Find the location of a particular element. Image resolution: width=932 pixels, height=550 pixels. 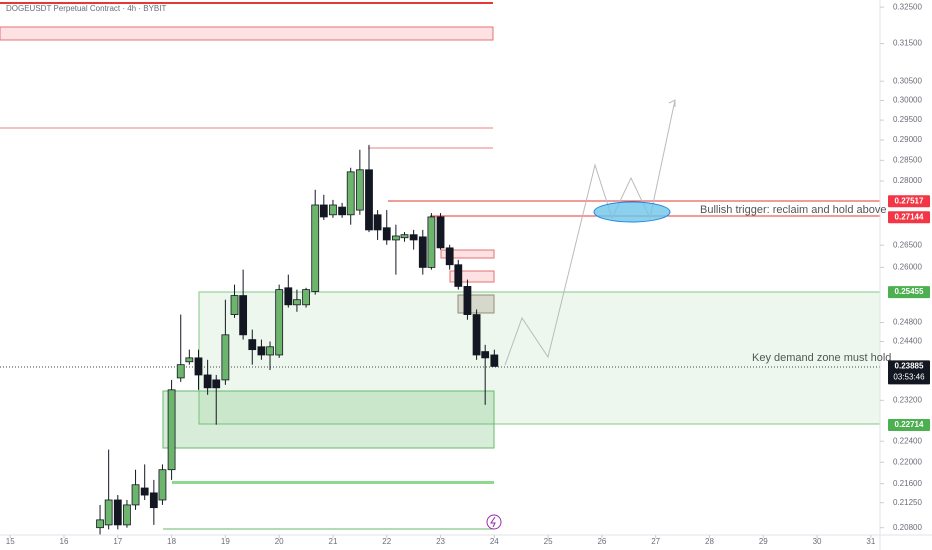

support-line is located at coordinates (333, 482).